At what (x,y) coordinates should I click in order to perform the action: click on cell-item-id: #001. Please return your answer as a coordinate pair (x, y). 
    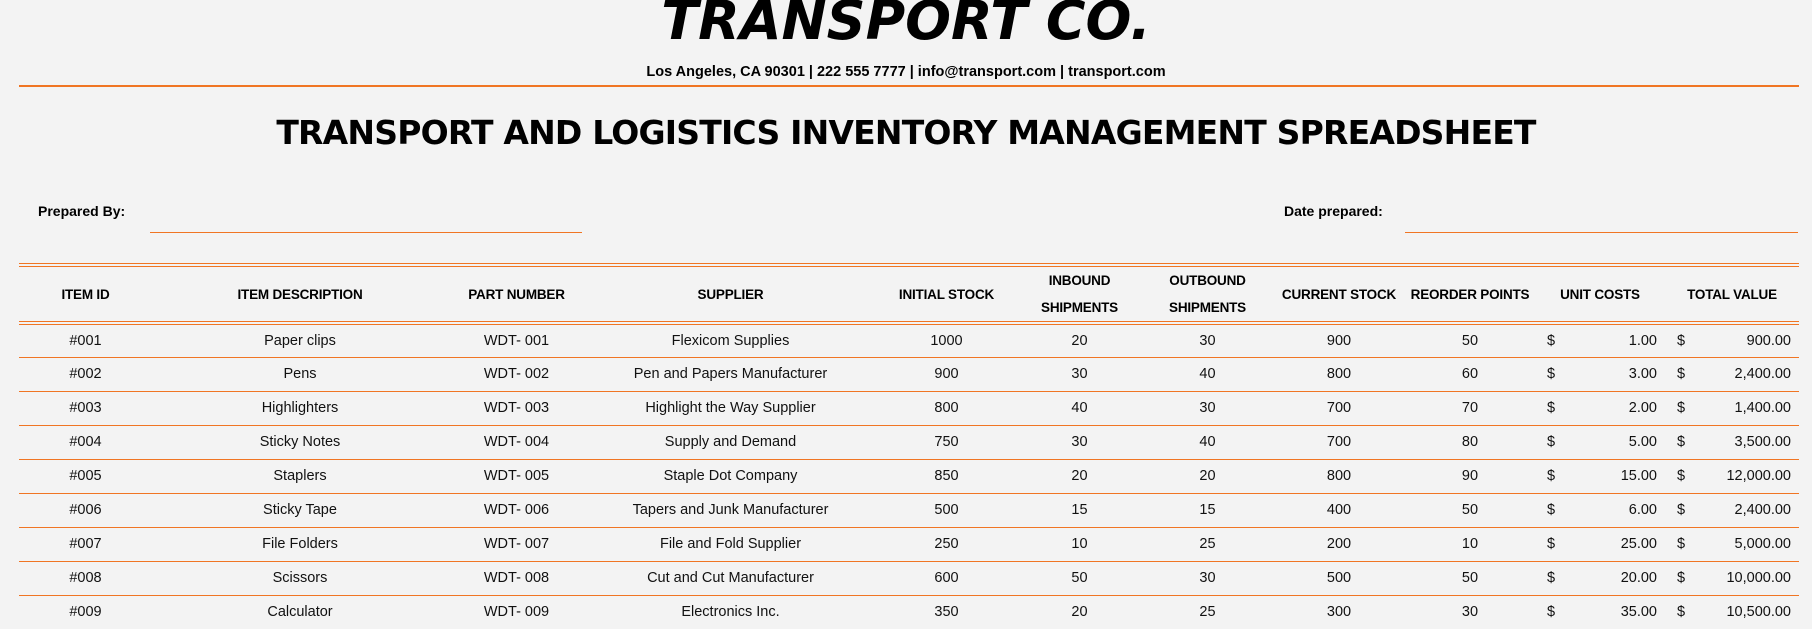
    Looking at the image, I should click on (85, 340).